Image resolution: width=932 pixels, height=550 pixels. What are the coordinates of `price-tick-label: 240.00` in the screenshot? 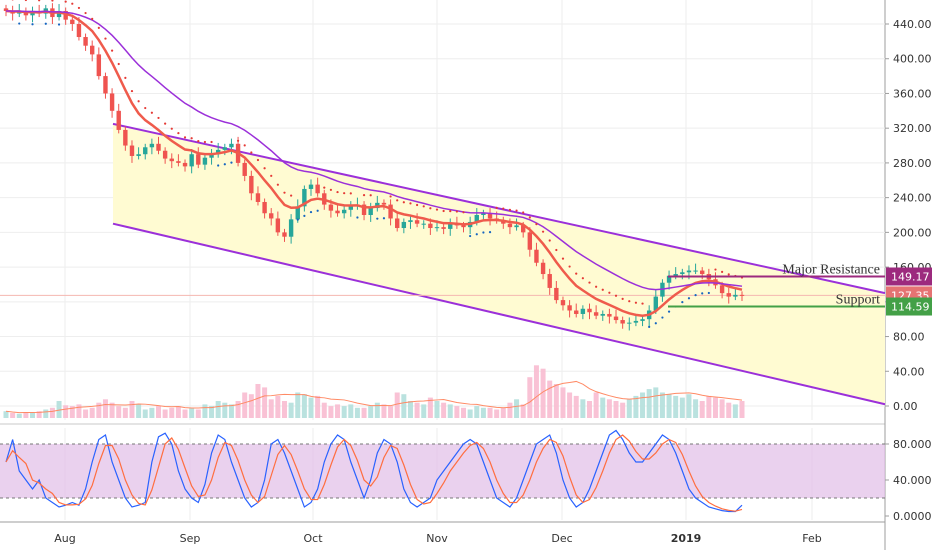 It's located at (912, 198).